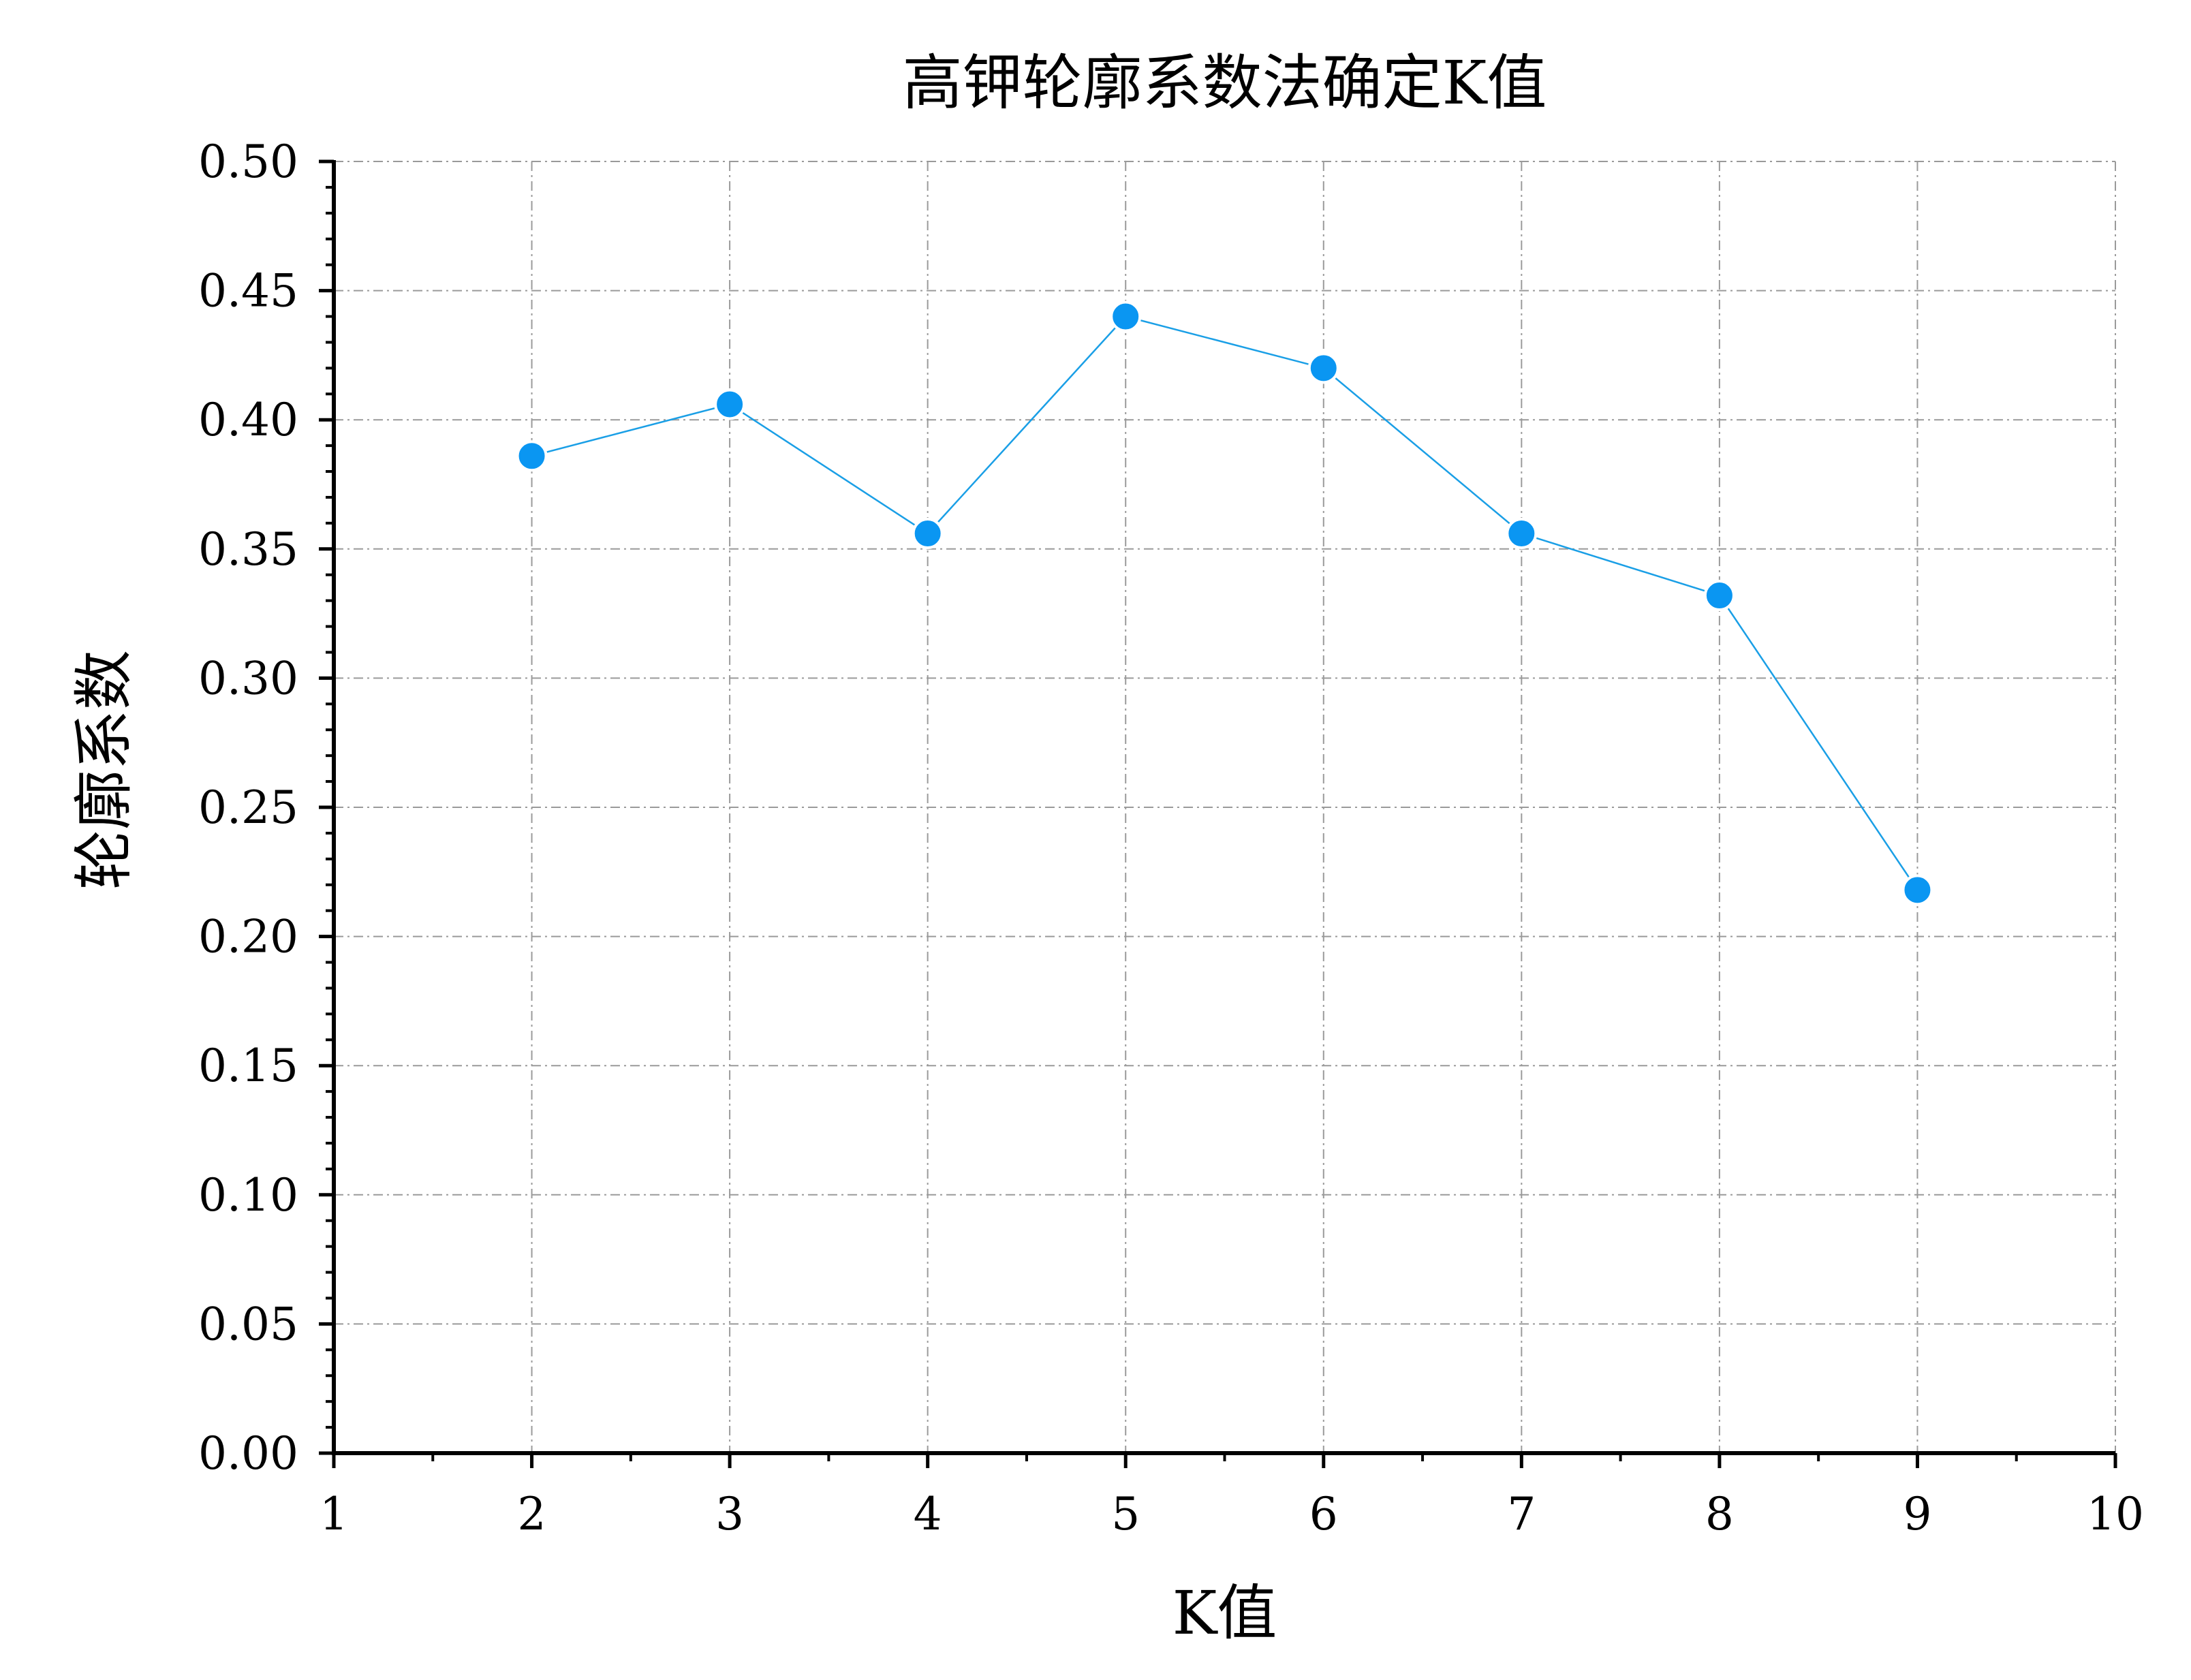  Describe the element at coordinates (1125, 1514) in the screenshot. I see `x-tick-label: 5` at that location.